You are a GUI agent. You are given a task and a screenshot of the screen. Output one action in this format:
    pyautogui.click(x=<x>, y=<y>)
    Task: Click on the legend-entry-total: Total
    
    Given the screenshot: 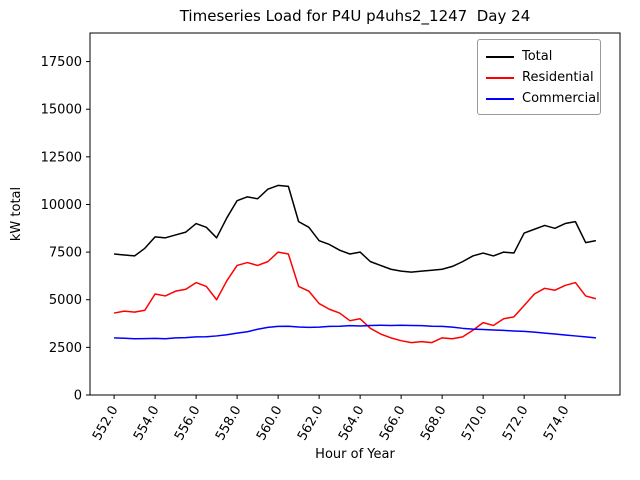 What is the action you would take?
    pyautogui.click(x=539, y=56)
    